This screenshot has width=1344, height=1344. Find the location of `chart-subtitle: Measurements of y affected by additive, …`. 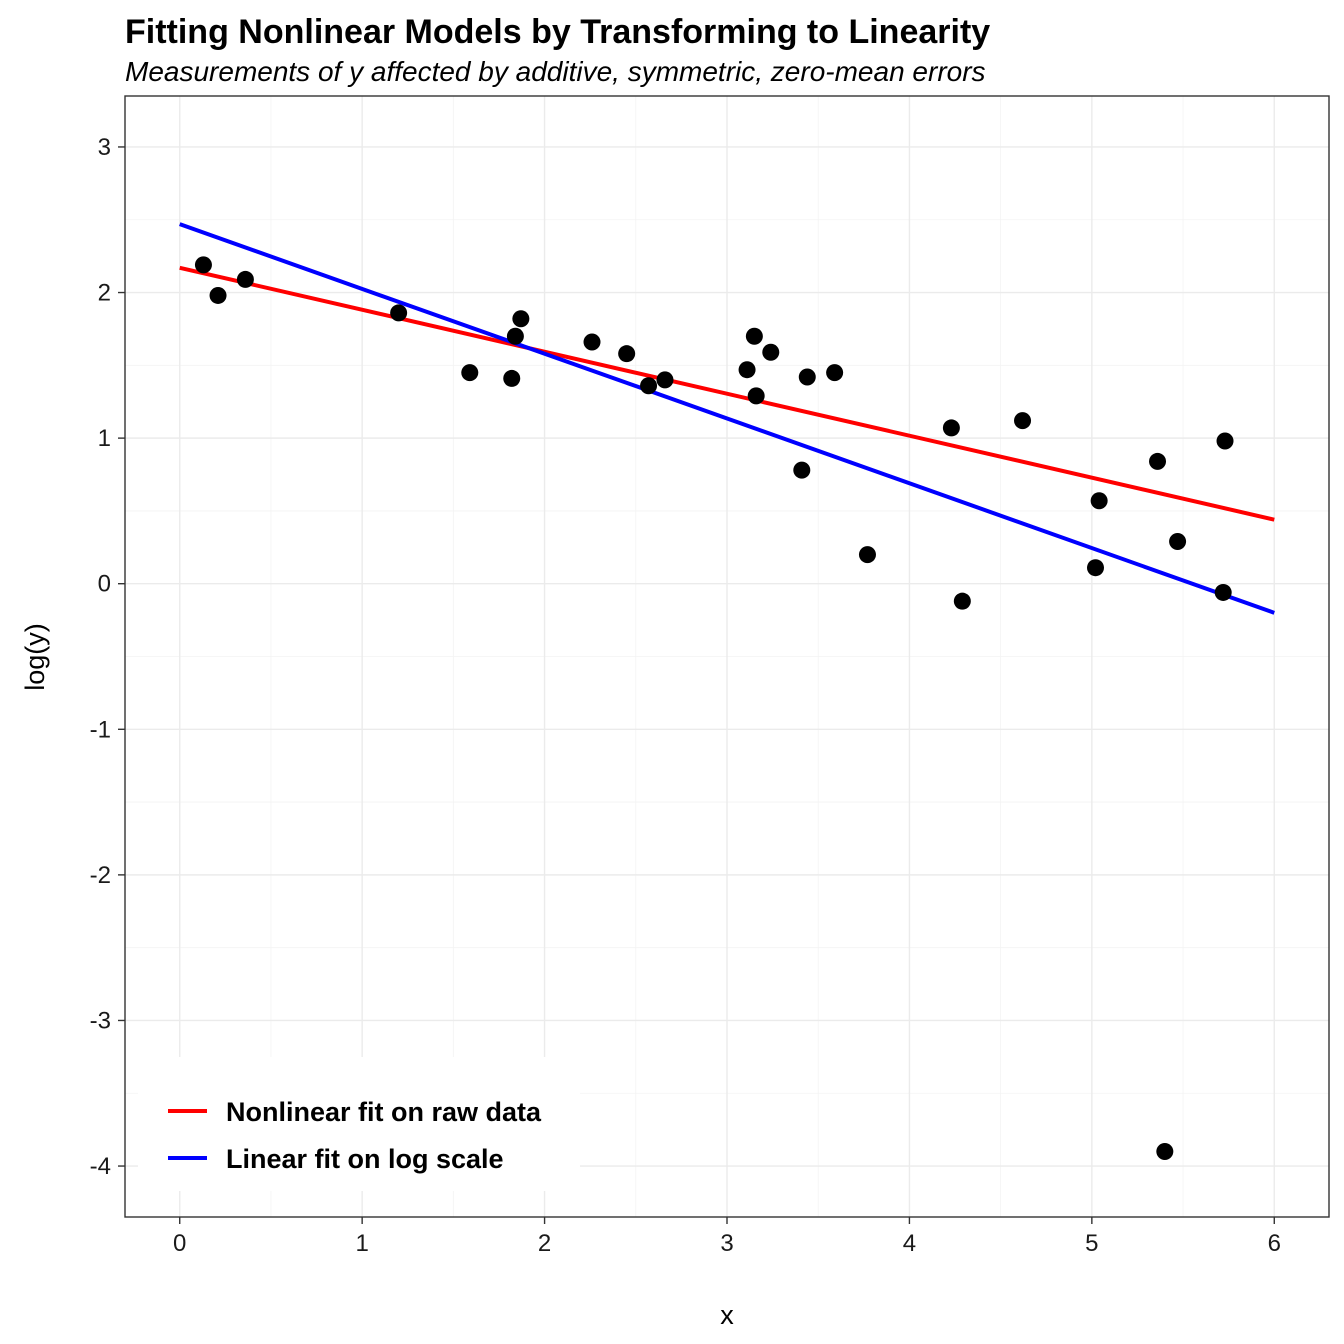

chart-subtitle: Measurements of y affected by additive, … is located at coordinates (555, 71).